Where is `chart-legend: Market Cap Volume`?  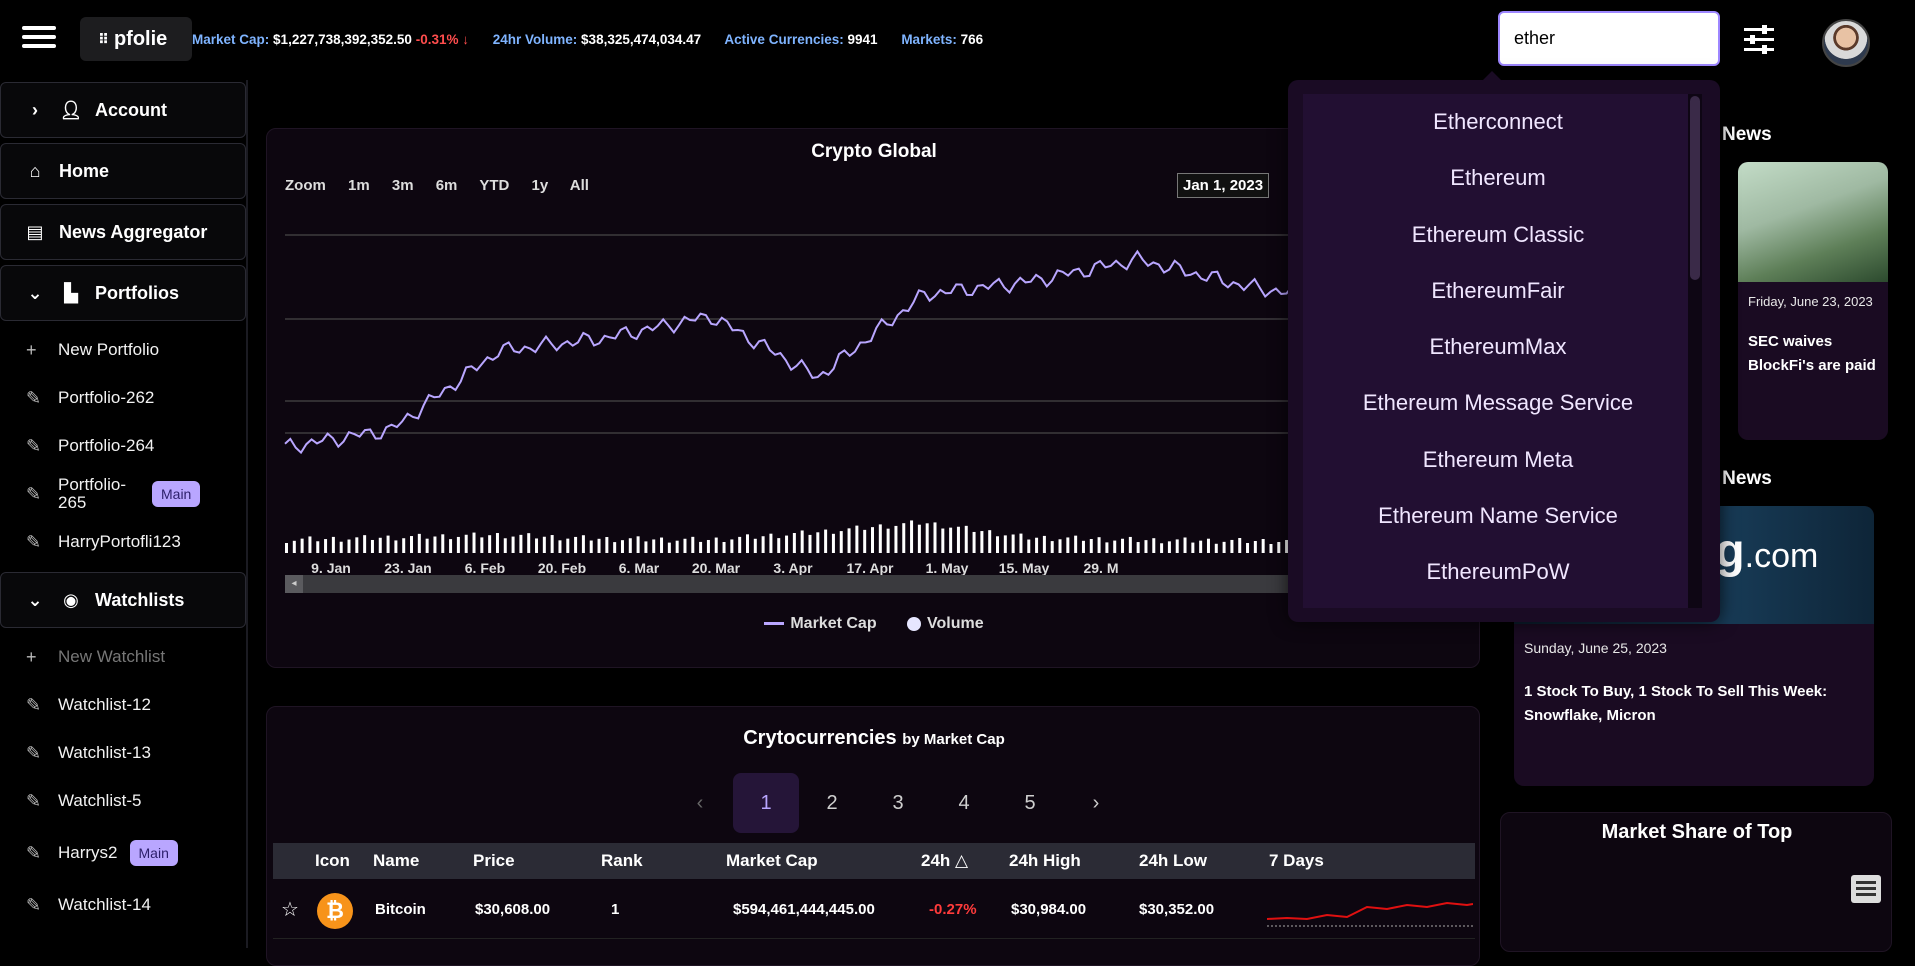
chart-legend: Market Cap Volume is located at coordinates (874, 624).